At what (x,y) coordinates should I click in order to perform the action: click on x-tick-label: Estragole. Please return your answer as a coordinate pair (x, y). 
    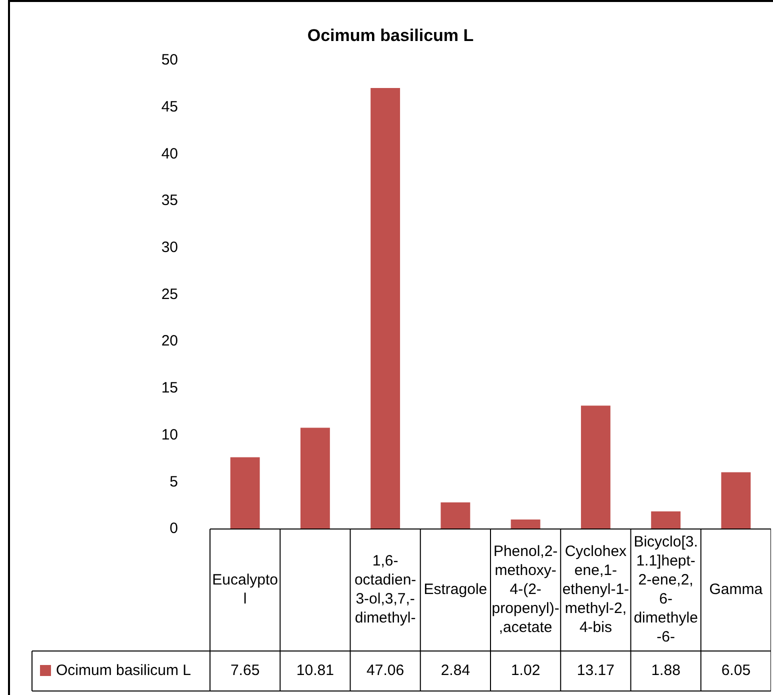
    Looking at the image, I should click on (456, 589).